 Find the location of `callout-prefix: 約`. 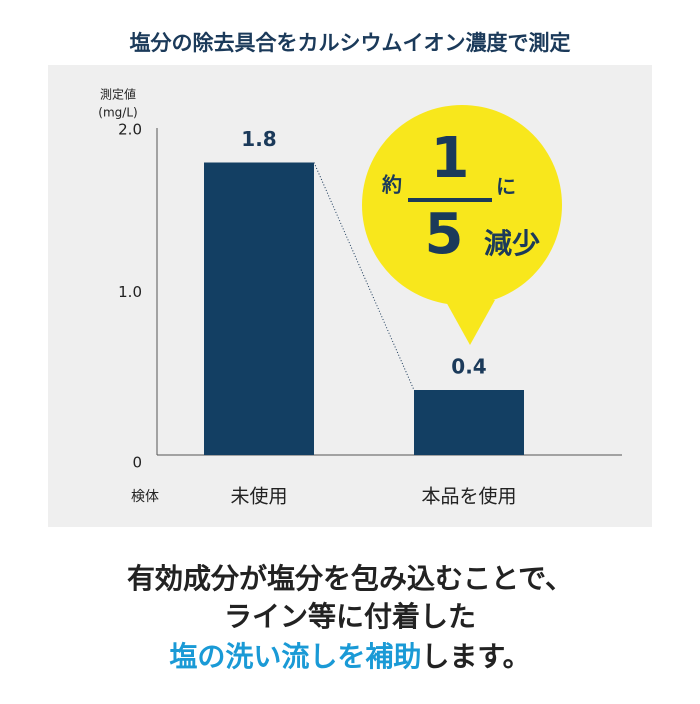

callout-prefix: 約 is located at coordinates (391, 185).